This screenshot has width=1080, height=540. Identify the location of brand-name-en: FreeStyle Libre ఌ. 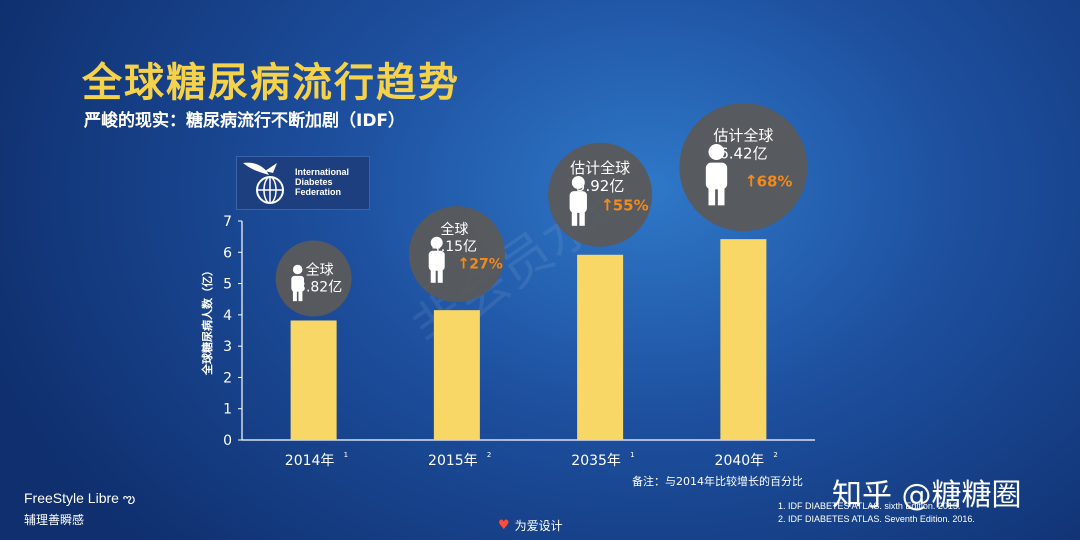
(79, 500).